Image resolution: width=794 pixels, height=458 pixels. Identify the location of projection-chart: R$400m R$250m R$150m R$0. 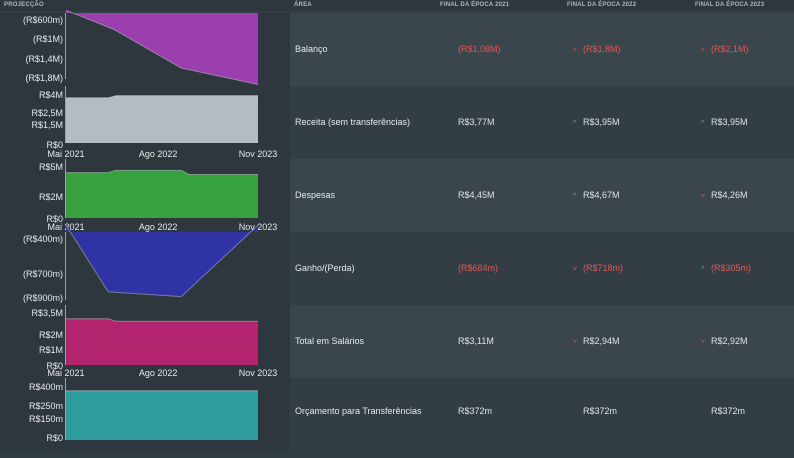
(145, 414).